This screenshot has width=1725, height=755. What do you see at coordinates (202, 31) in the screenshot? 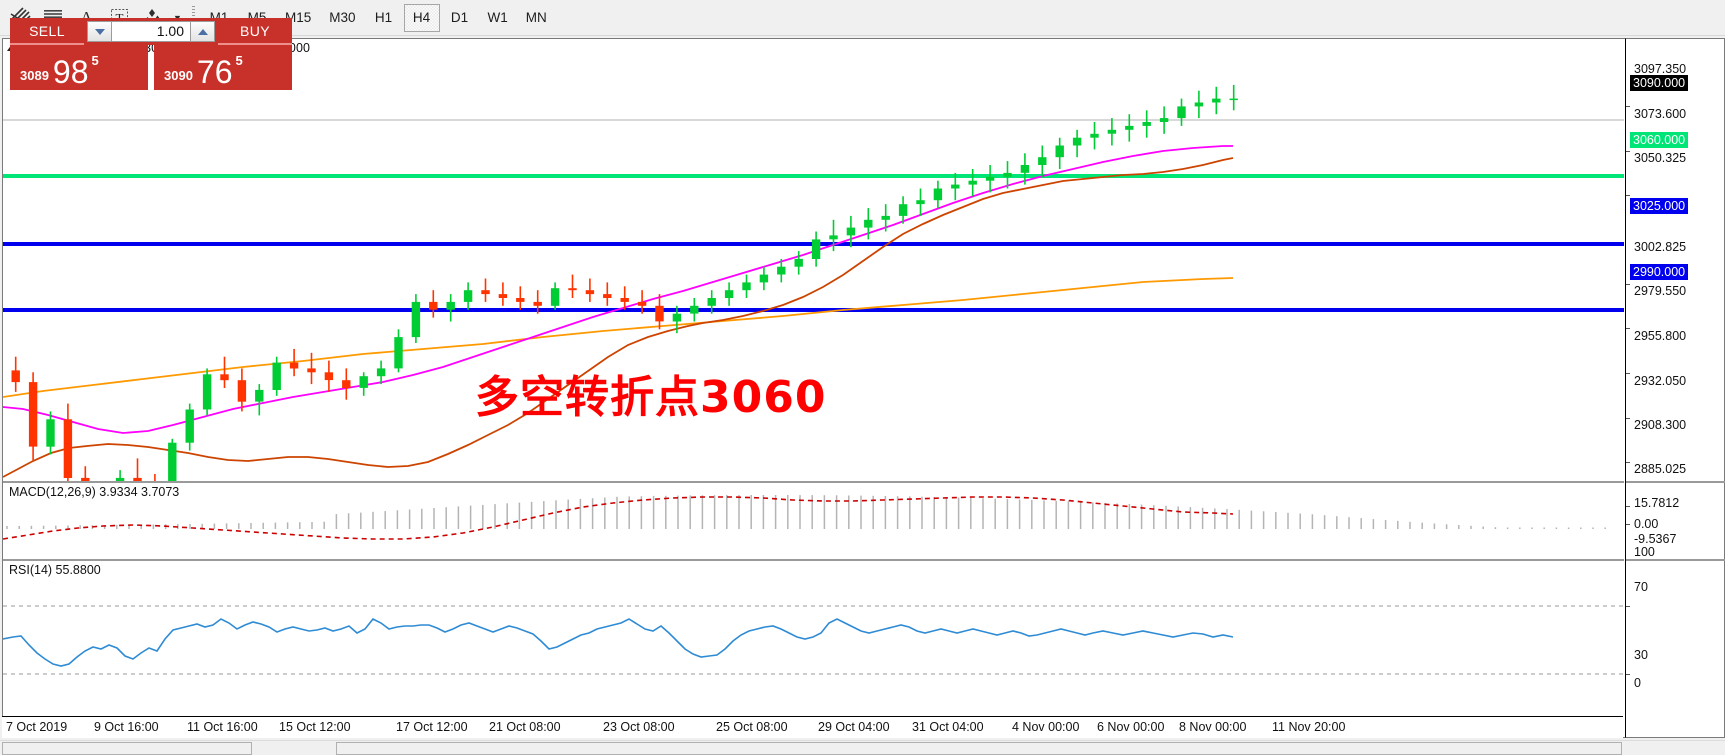
I see `volume-increment-button` at bounding box center [202, 31].